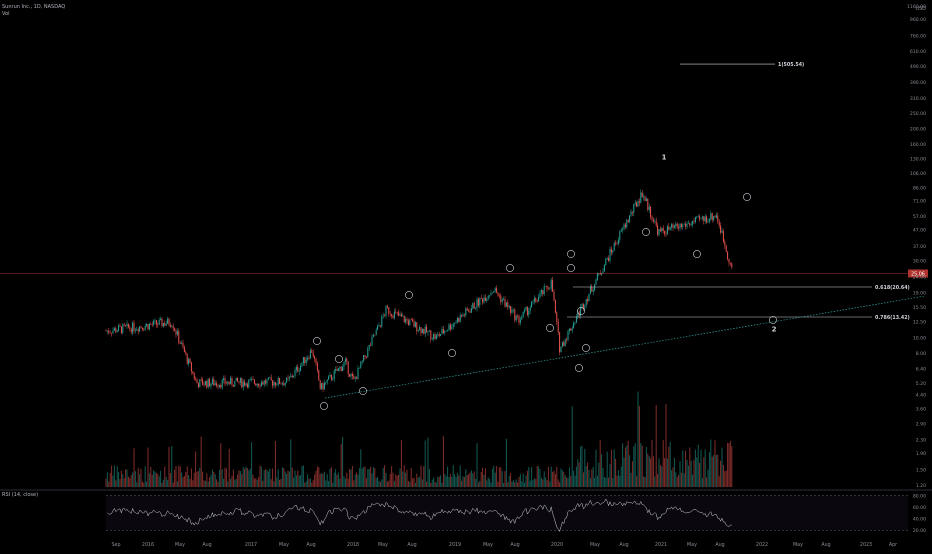 This screenshot has width=932, height=554. Describe the element at coordinates (918, 174) in the screenshot. I see `price-tick-label: 106.00` at that location.